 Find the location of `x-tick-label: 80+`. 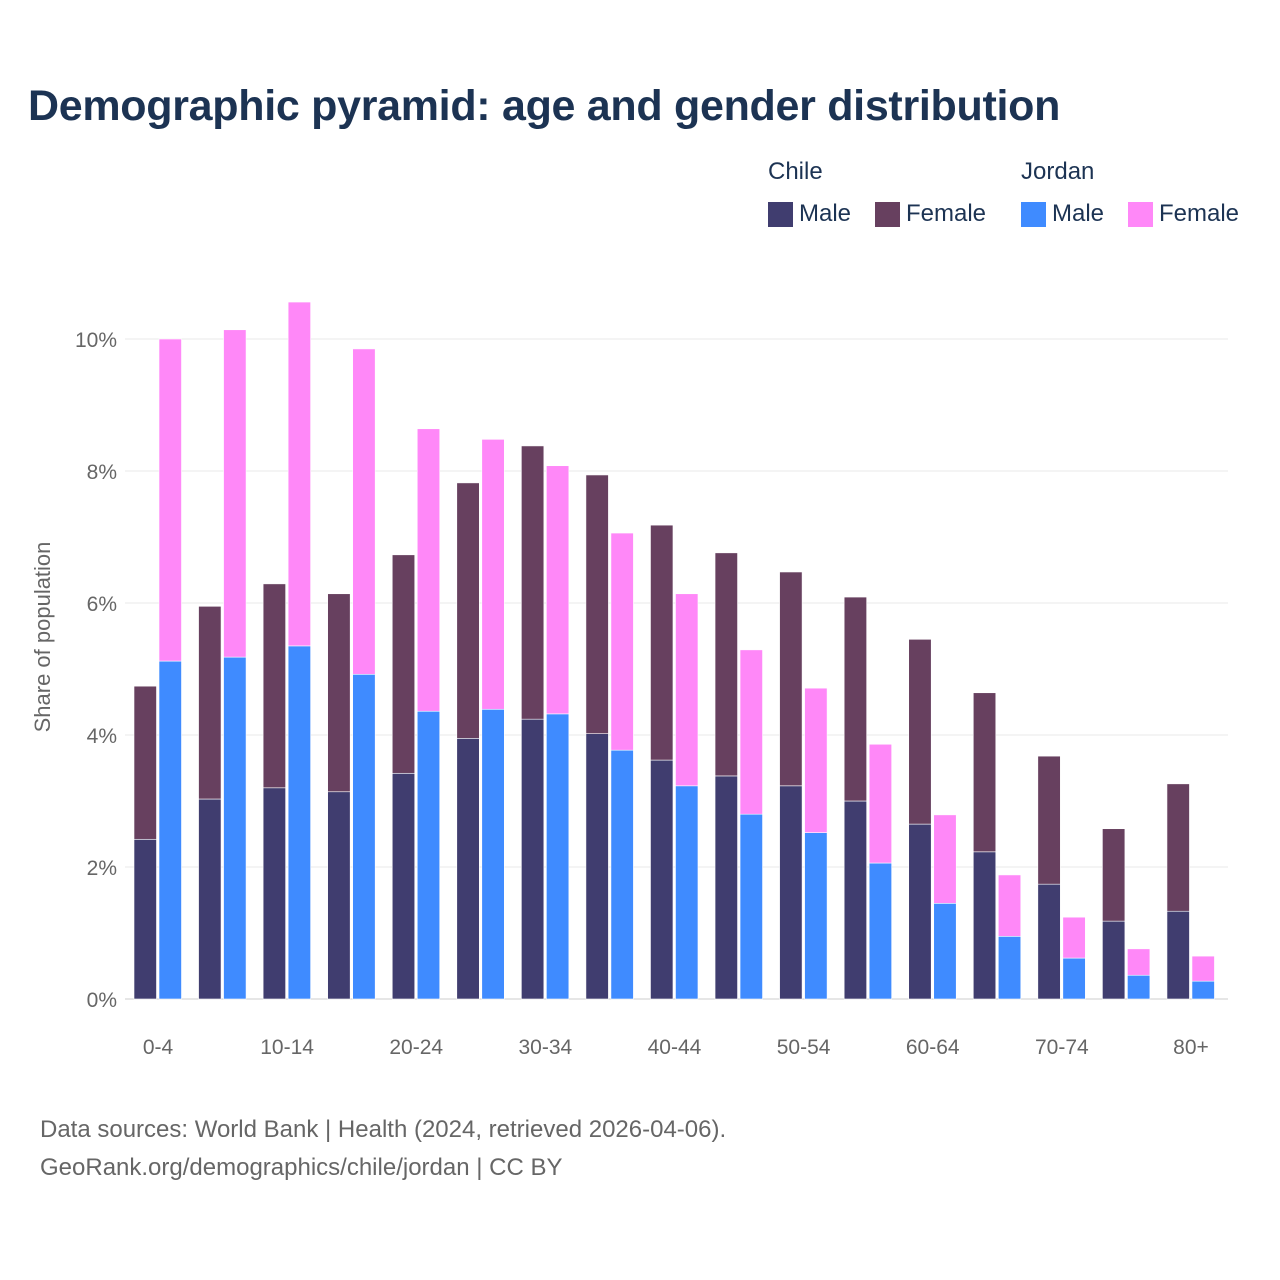

x-tick-label: 80+ is located at coordinates (1191, 1047).